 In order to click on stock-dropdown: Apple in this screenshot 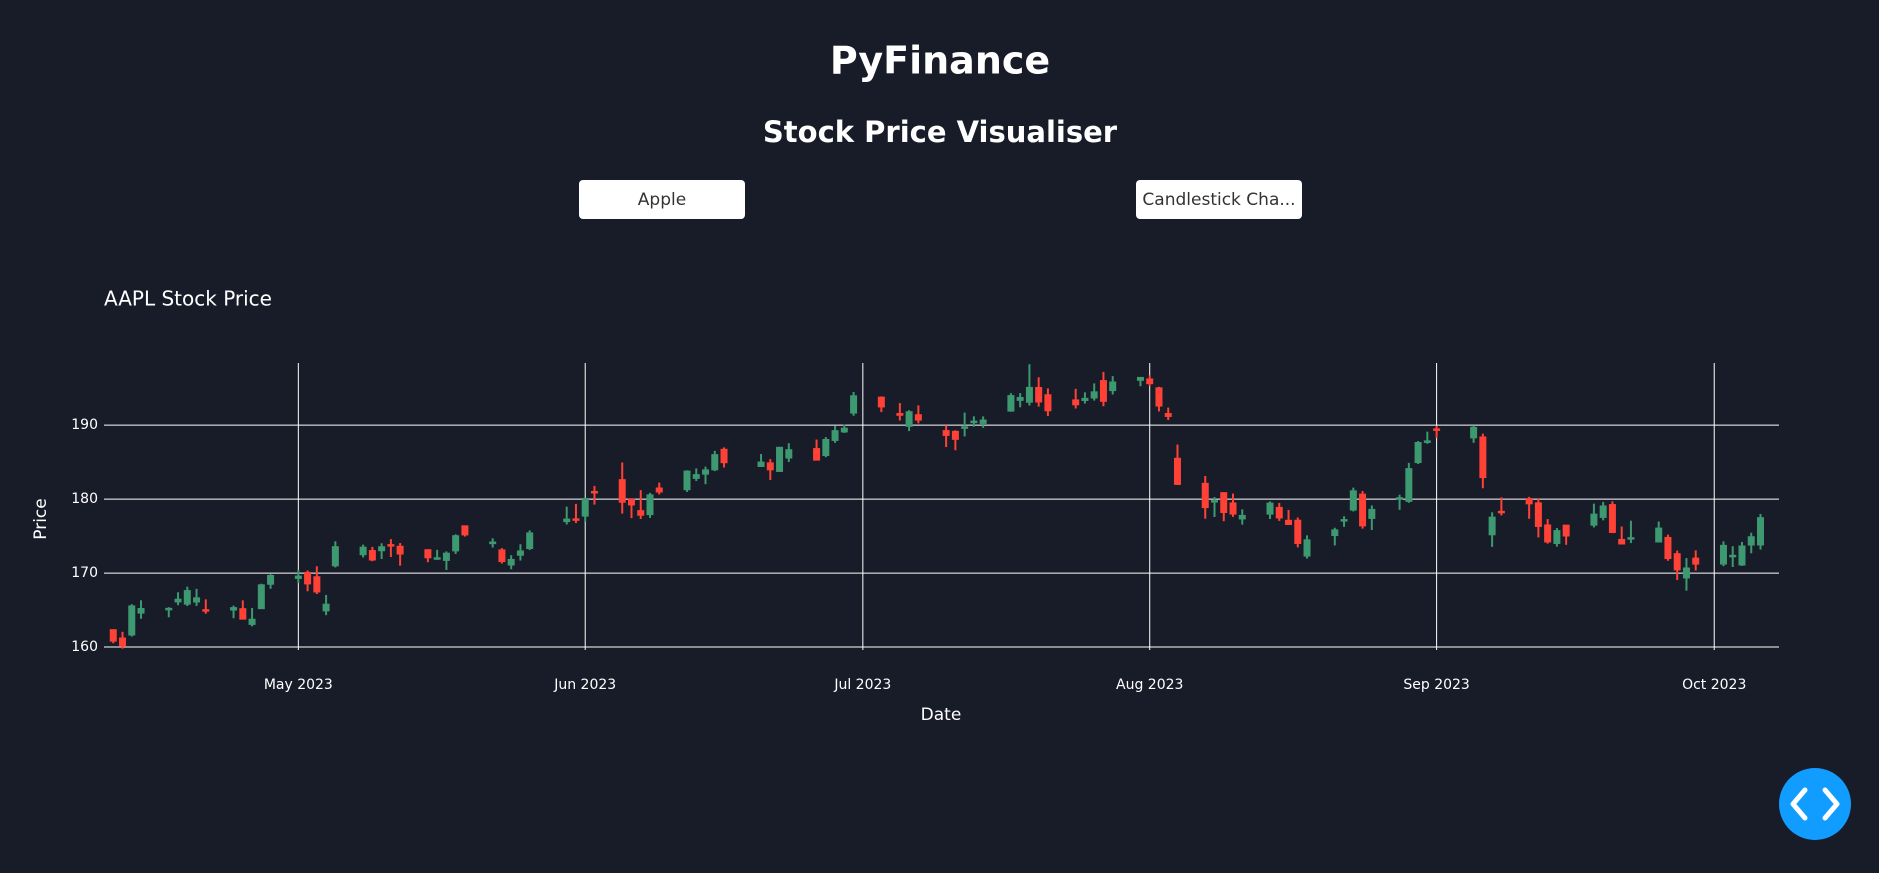, I will do `click(662, 199)`.